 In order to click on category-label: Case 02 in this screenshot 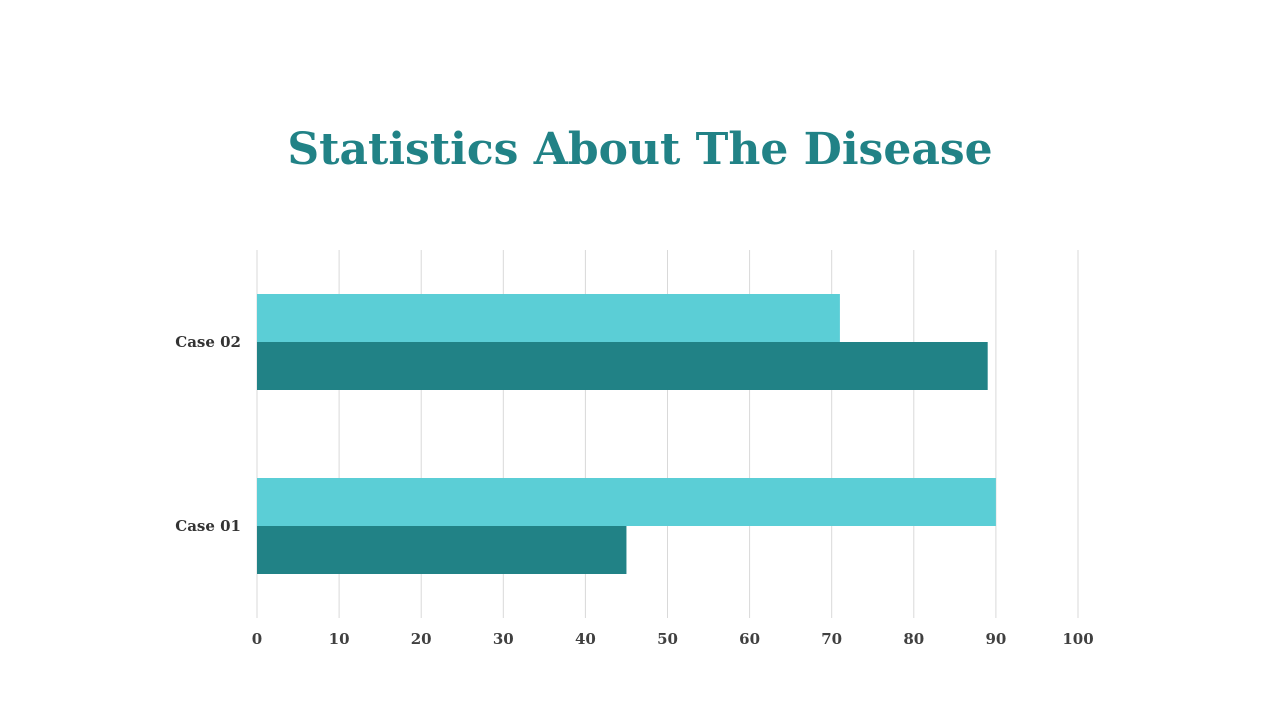, I will do `click(208, 342)`.